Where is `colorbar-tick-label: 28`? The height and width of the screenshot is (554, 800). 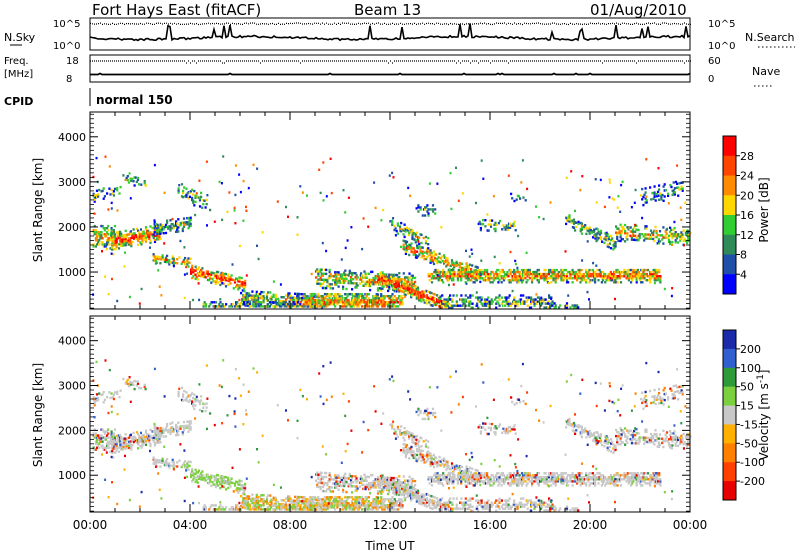 colorbar-tick-label: 28 is located at coordinates (747, 156).